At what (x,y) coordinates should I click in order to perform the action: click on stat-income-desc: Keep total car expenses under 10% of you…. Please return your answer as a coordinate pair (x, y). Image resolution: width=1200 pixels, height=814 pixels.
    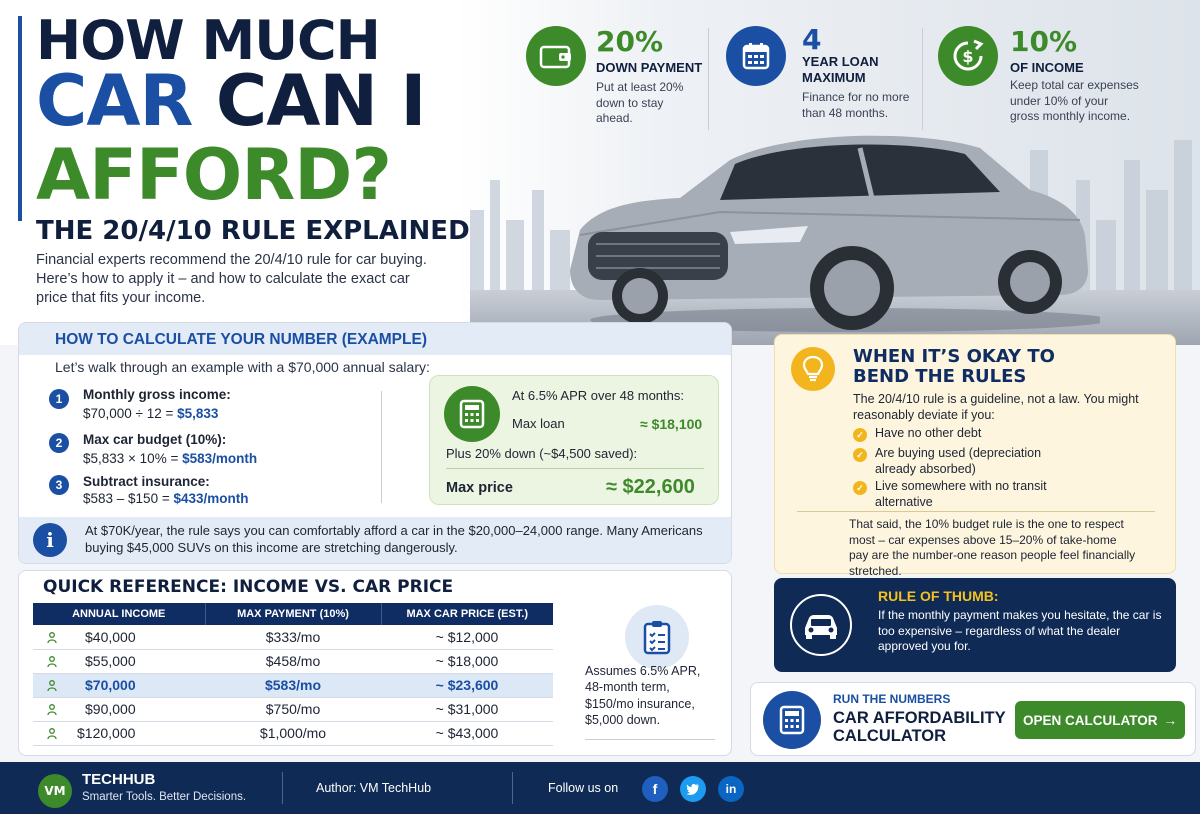
    Looking at the image, I should click on (1074, 101).